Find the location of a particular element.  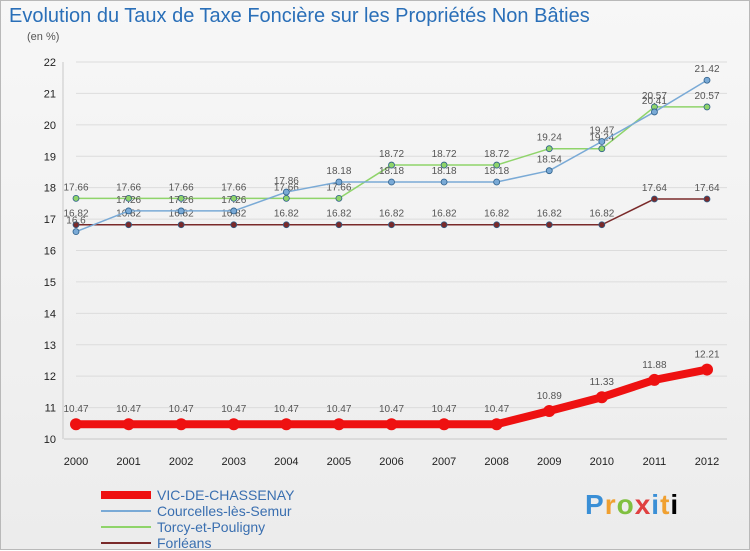

y-tick-label: 18 is located at coordinates (50, 189).